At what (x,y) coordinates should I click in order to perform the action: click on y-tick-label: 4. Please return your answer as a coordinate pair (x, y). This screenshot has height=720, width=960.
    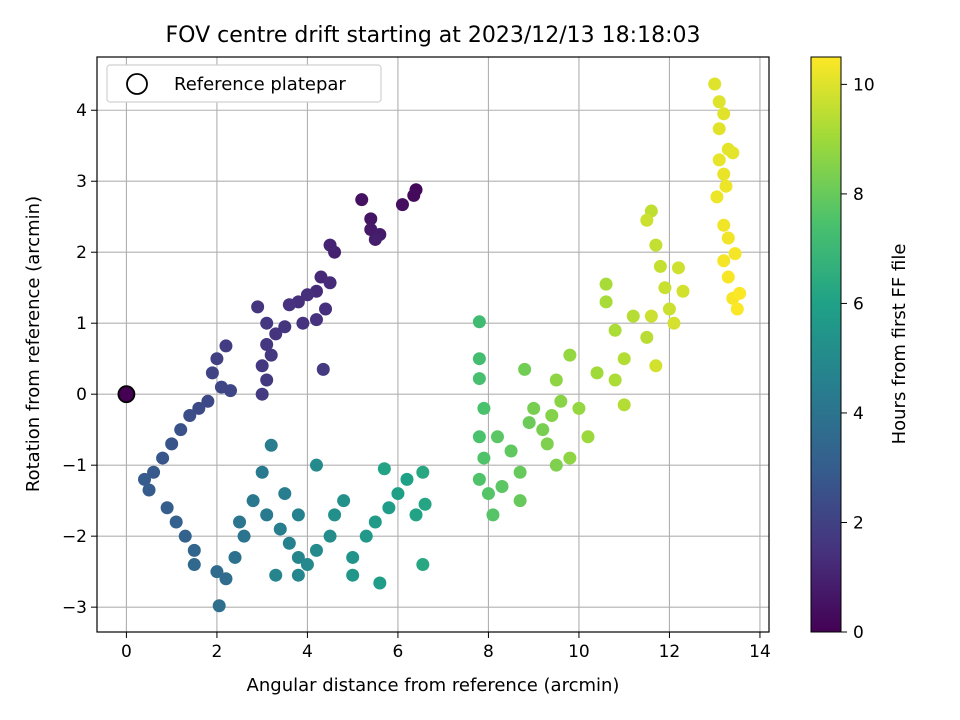
    Looking at the image, I should click on (81, 111).